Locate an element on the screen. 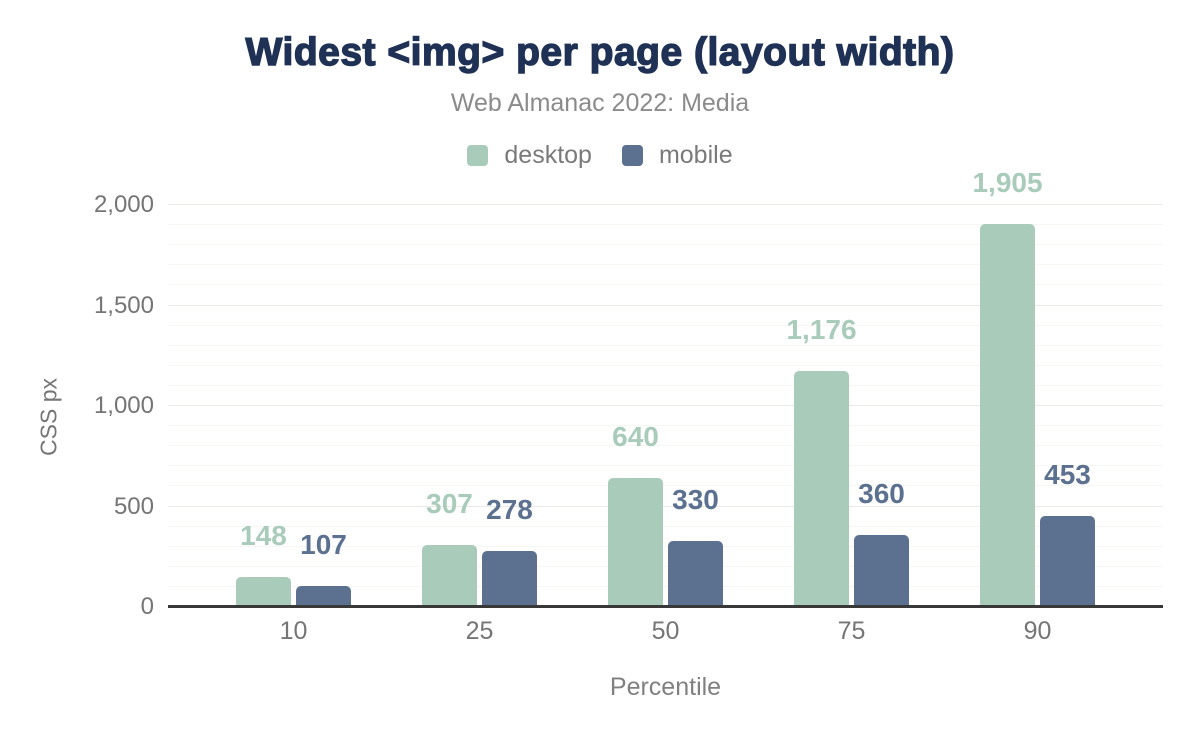 Image resolution: width=1200 pixels, height=742 pixels. legend-swatch-mobile-icon is located at coordinates (632, 155).